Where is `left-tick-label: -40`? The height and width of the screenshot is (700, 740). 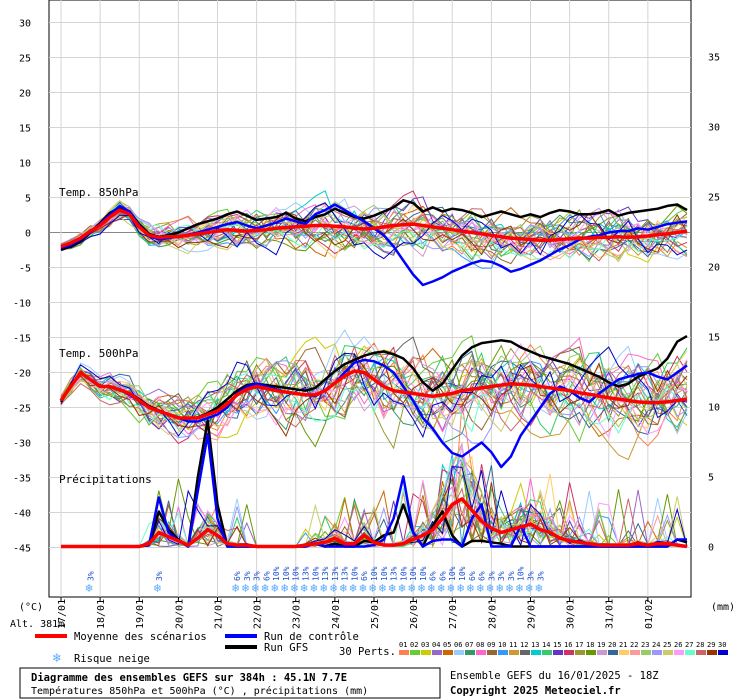 left-tick-label: -40 is located at coordinates (22, 514).